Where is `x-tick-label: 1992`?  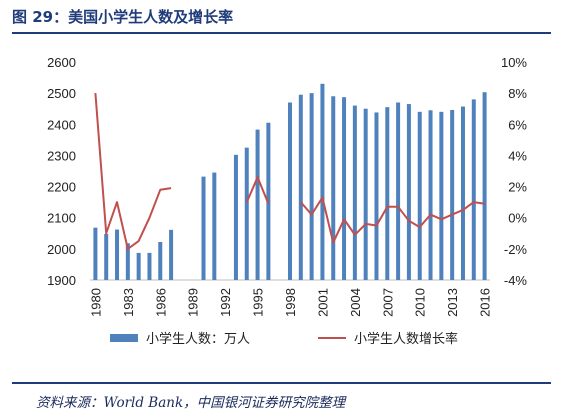 x-tick-label: 1992 is located at coordinates (225, 302).